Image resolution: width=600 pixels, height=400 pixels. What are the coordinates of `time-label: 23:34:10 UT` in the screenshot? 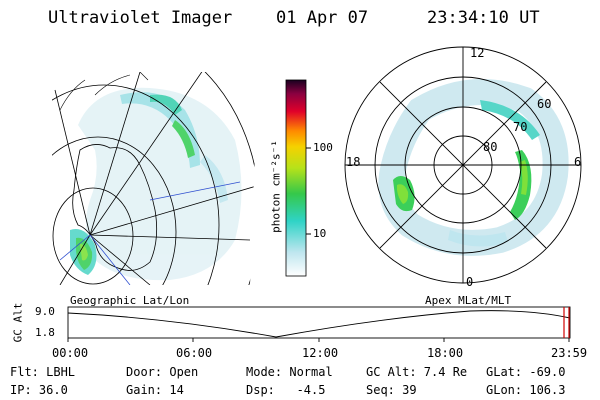 It's located at (483, 18).